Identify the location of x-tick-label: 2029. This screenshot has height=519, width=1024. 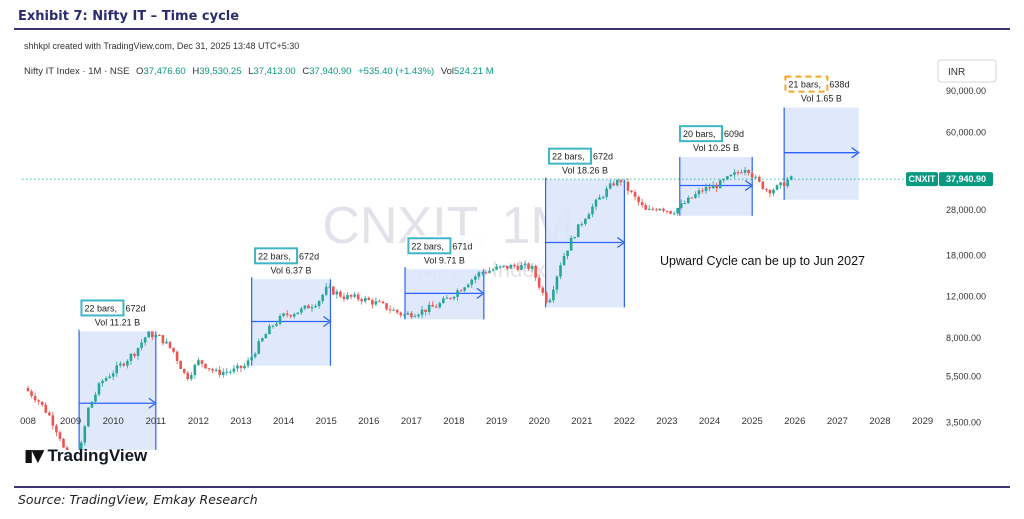
(922, 421).